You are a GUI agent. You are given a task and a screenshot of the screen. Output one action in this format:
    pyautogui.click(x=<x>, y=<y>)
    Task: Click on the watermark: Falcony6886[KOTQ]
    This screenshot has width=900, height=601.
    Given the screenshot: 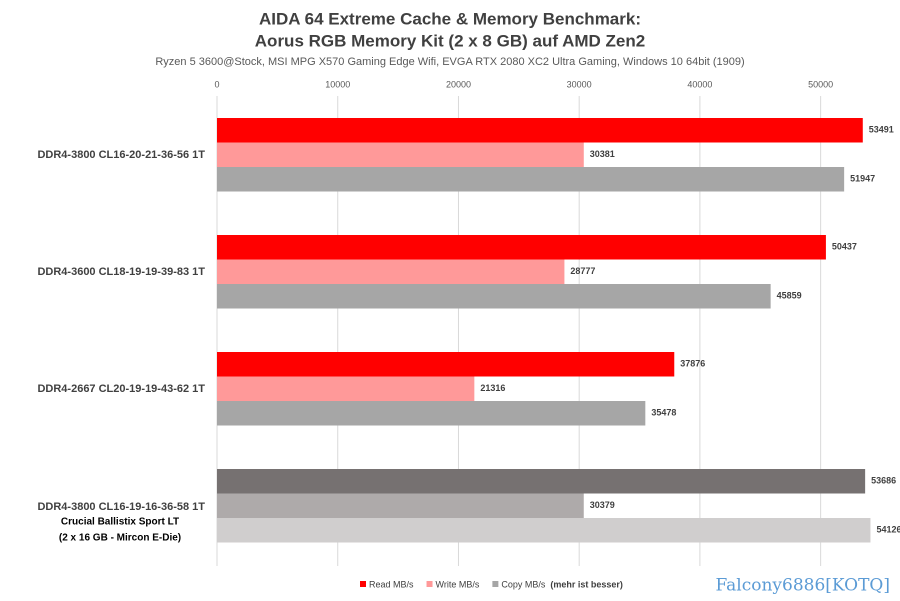 What is the action you would take?
    pyautogui.click(x=802, y=586)
    